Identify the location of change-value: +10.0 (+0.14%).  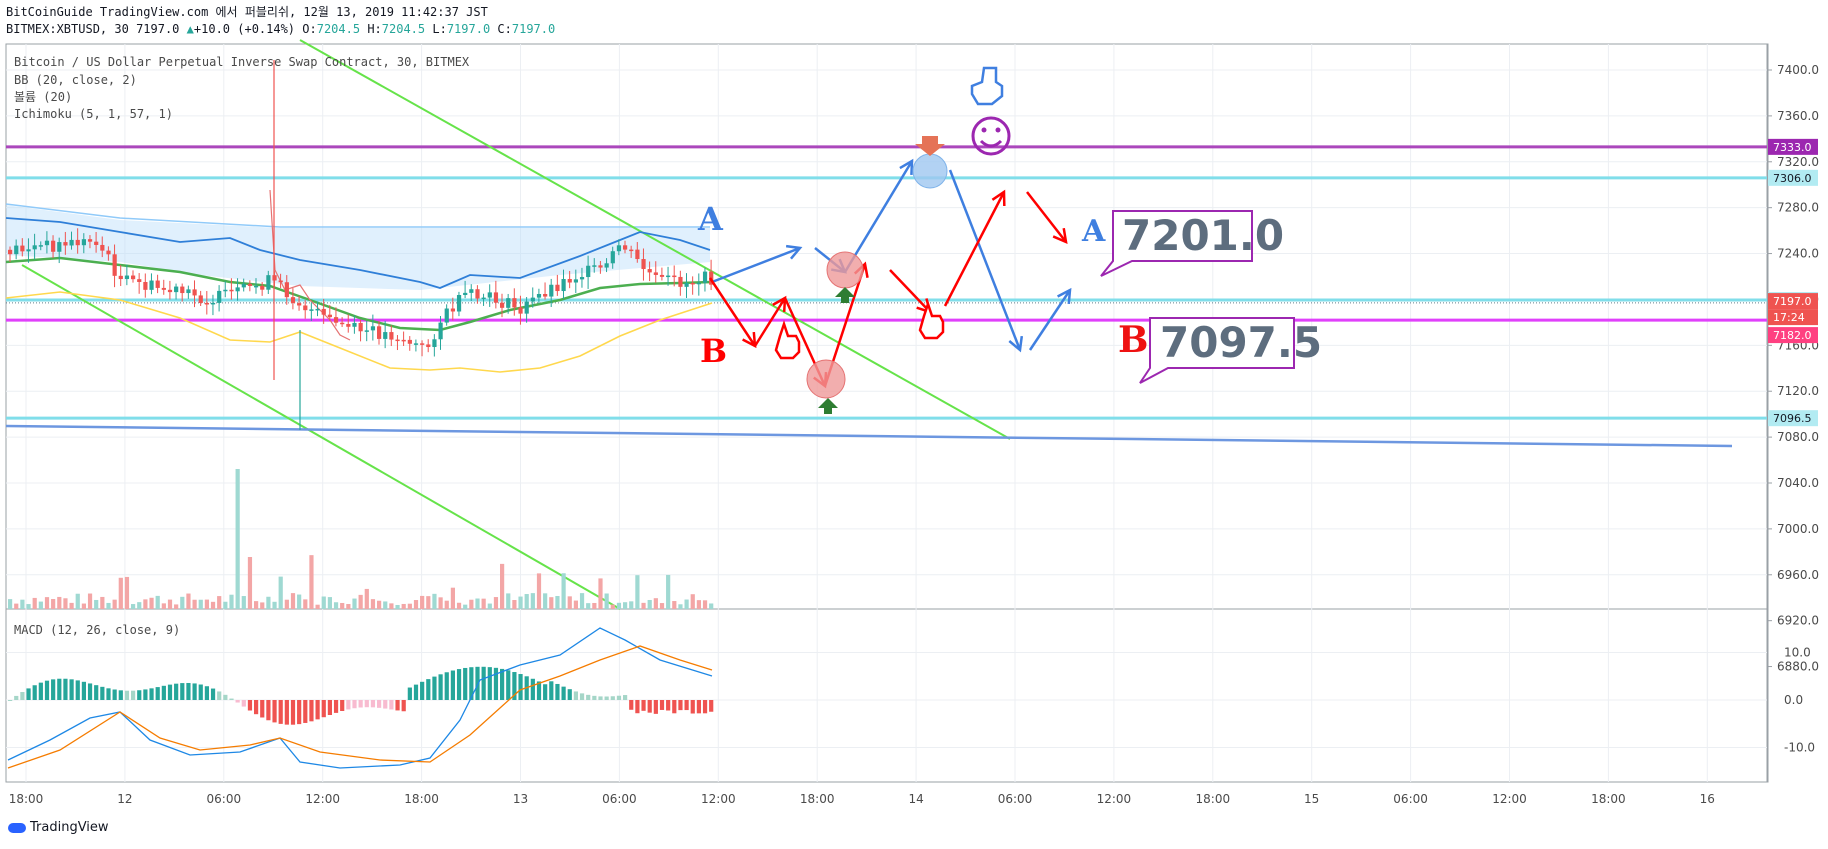
(244, 29).